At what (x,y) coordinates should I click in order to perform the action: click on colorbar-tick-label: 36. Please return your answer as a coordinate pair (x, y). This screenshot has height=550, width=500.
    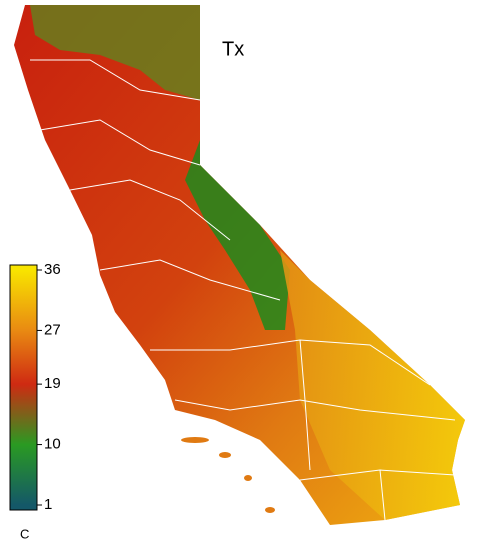
    Looking at the image, I should click on (52, 269).